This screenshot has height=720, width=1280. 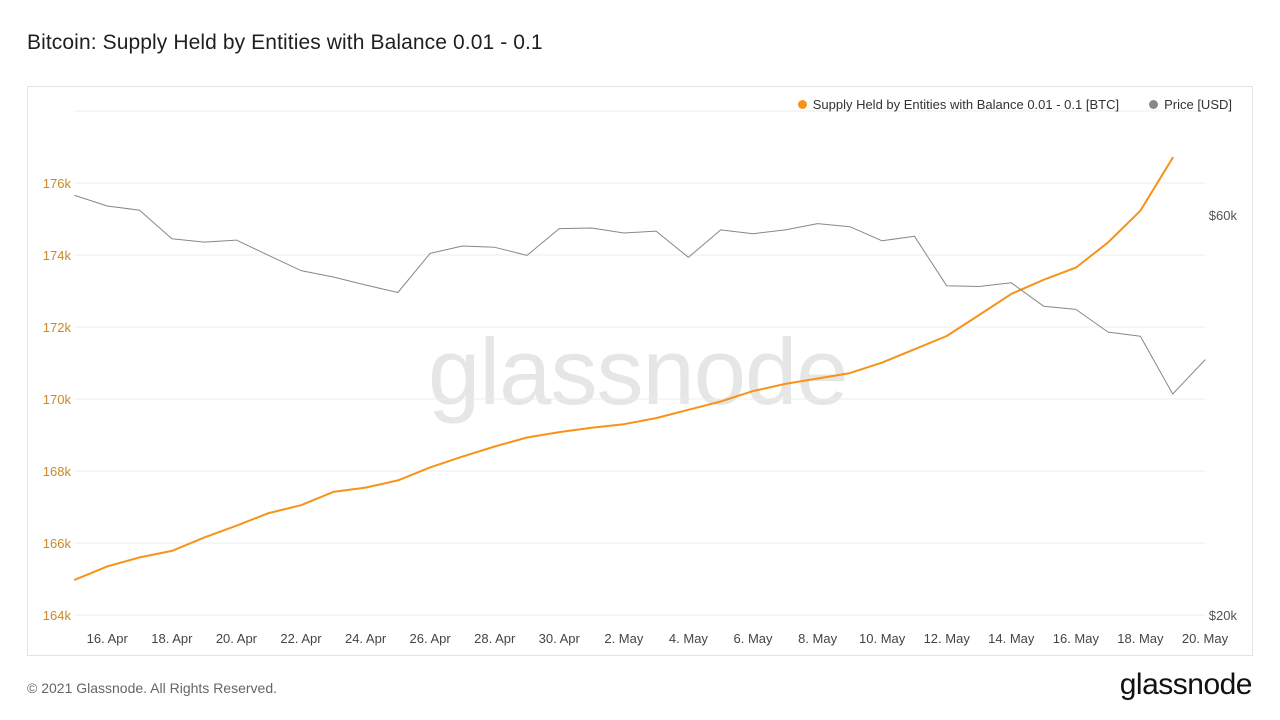 I want to click on left-tick-label: 166k, so click(x=57, y=543).